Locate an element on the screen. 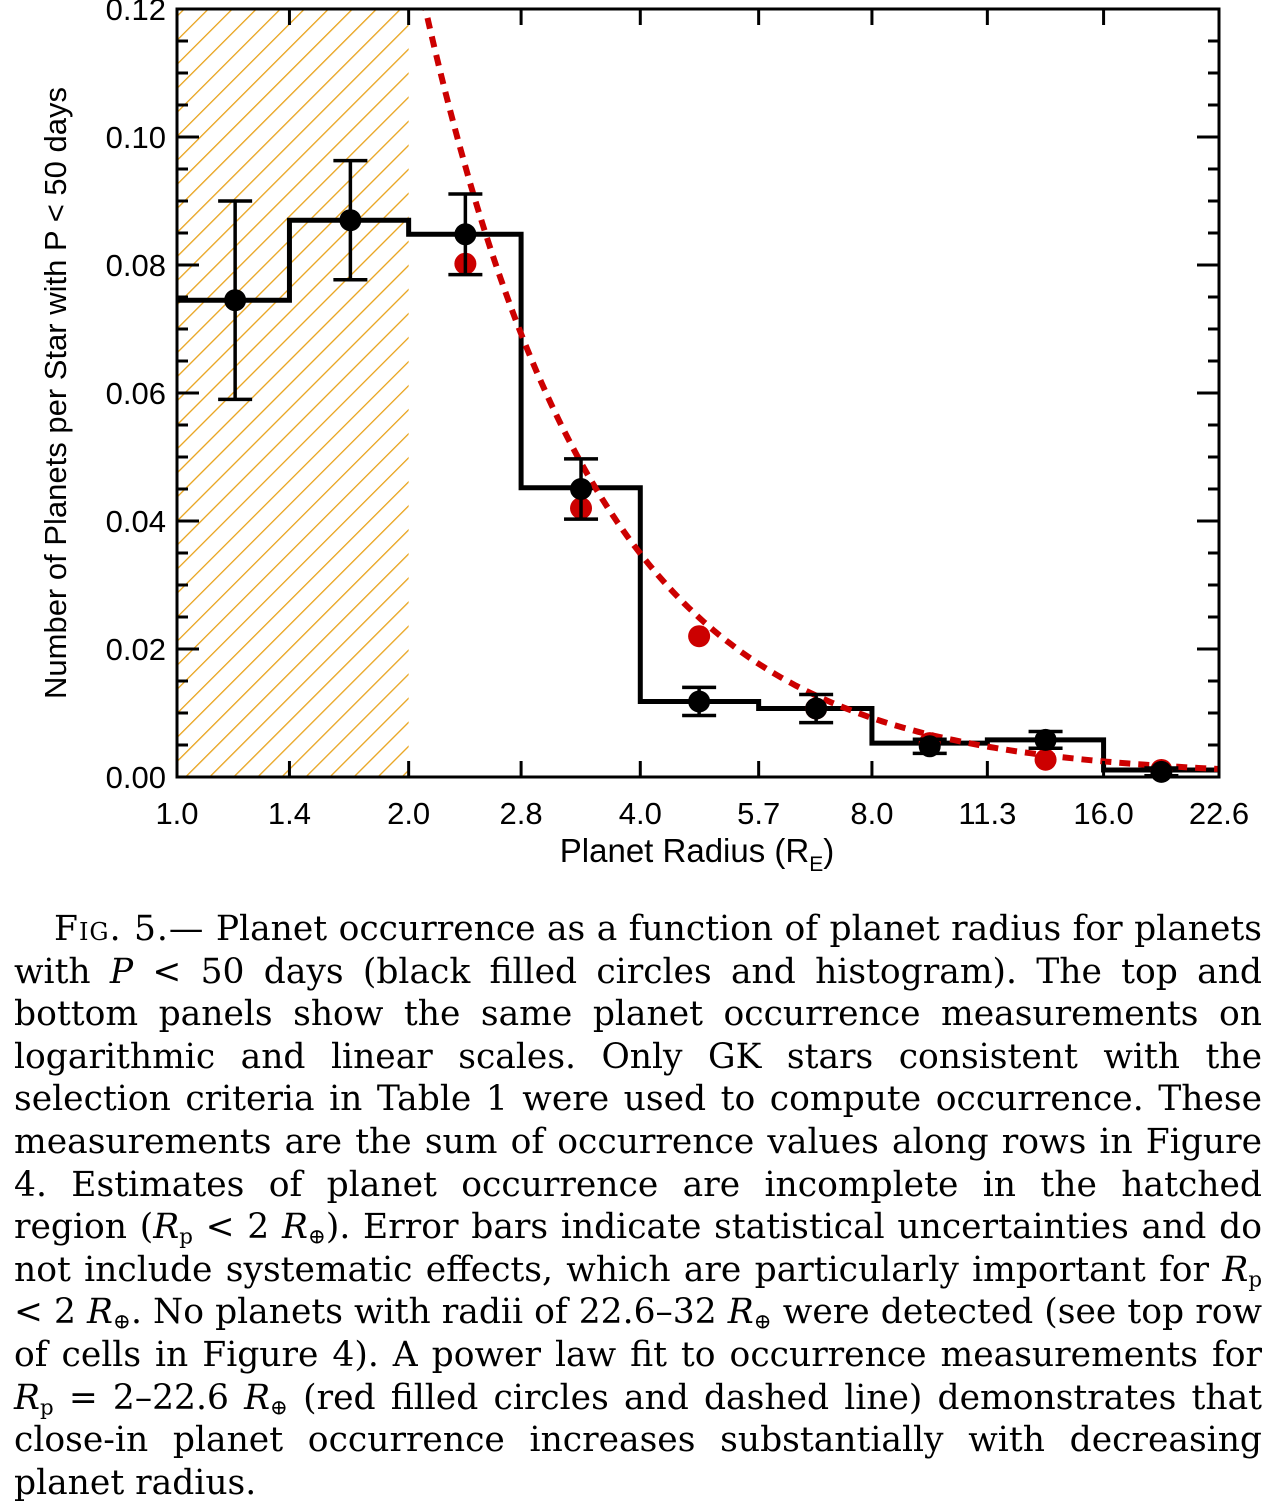 This screenshot has height=1510, width=1270. x-tick-label: 1.4 is located at coordinates (289, 813).